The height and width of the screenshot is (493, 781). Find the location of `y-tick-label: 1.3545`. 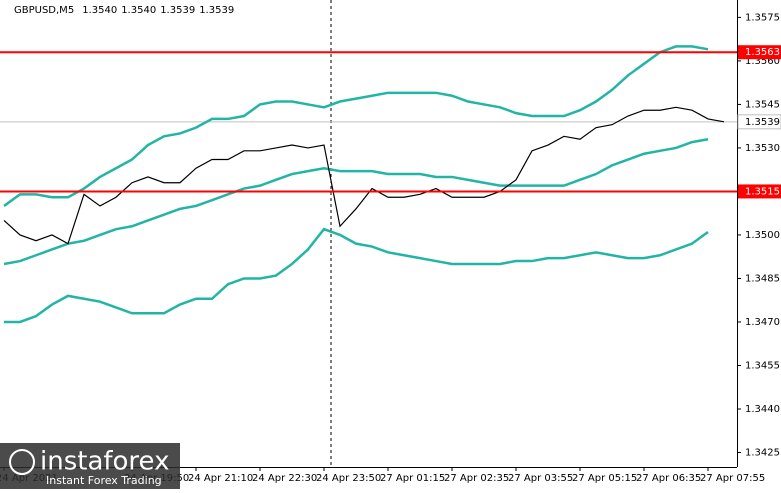

y-tick-label: 1.3545 is located at coordinates (762, 104).